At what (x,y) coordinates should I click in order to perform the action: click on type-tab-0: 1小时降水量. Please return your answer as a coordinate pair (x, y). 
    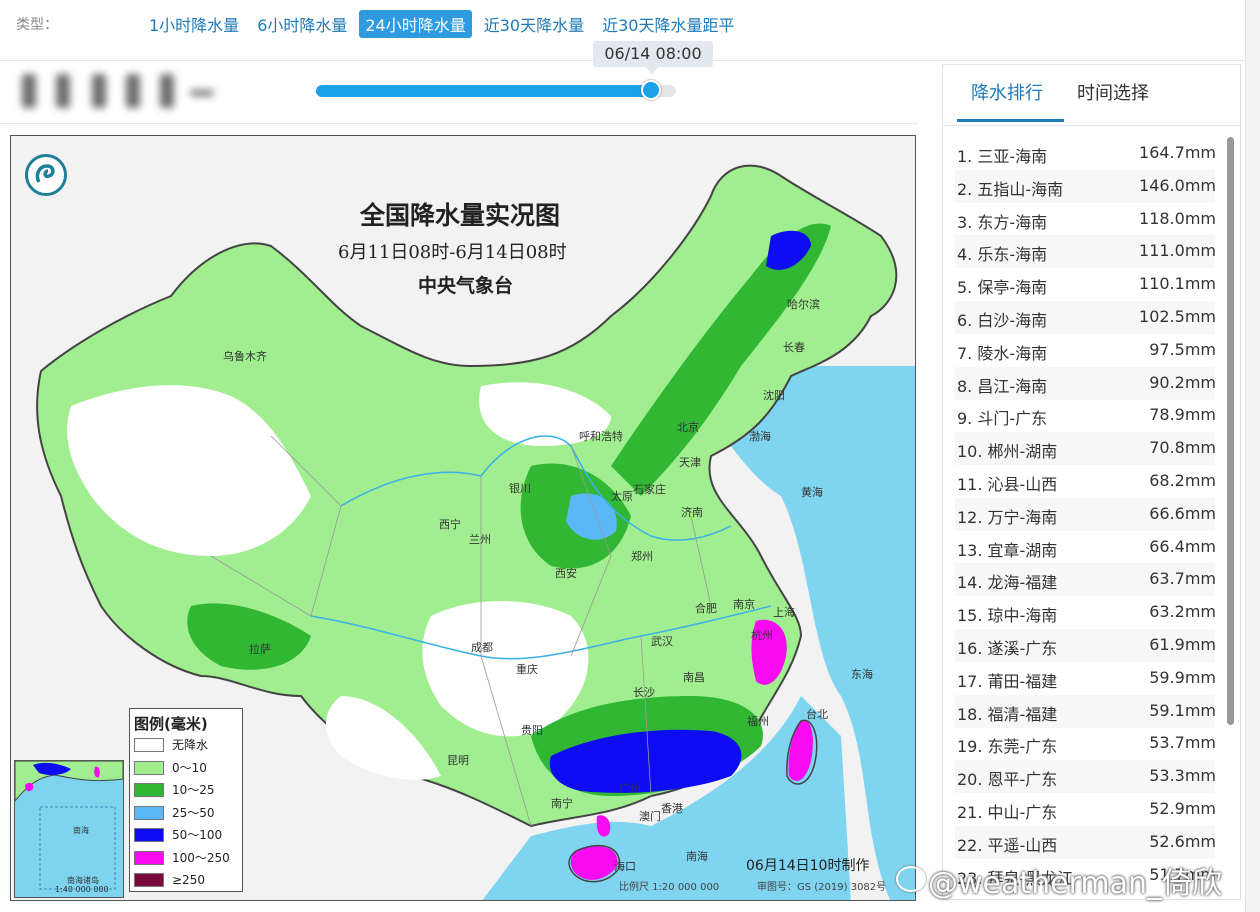
    Looking at the image, I should click on (194, 25).